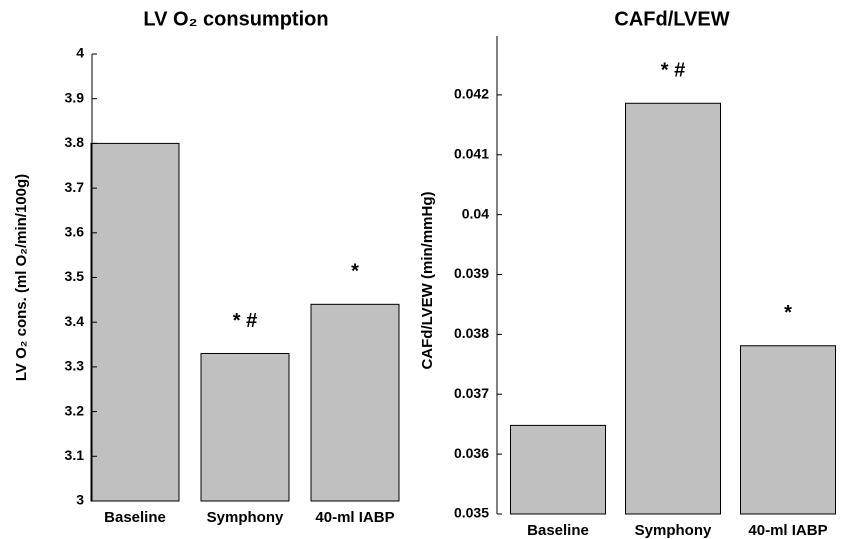 The width and height of the screenshot is (843, 539). I want to click on y-tick-label: 0.042, so click(471, 94).